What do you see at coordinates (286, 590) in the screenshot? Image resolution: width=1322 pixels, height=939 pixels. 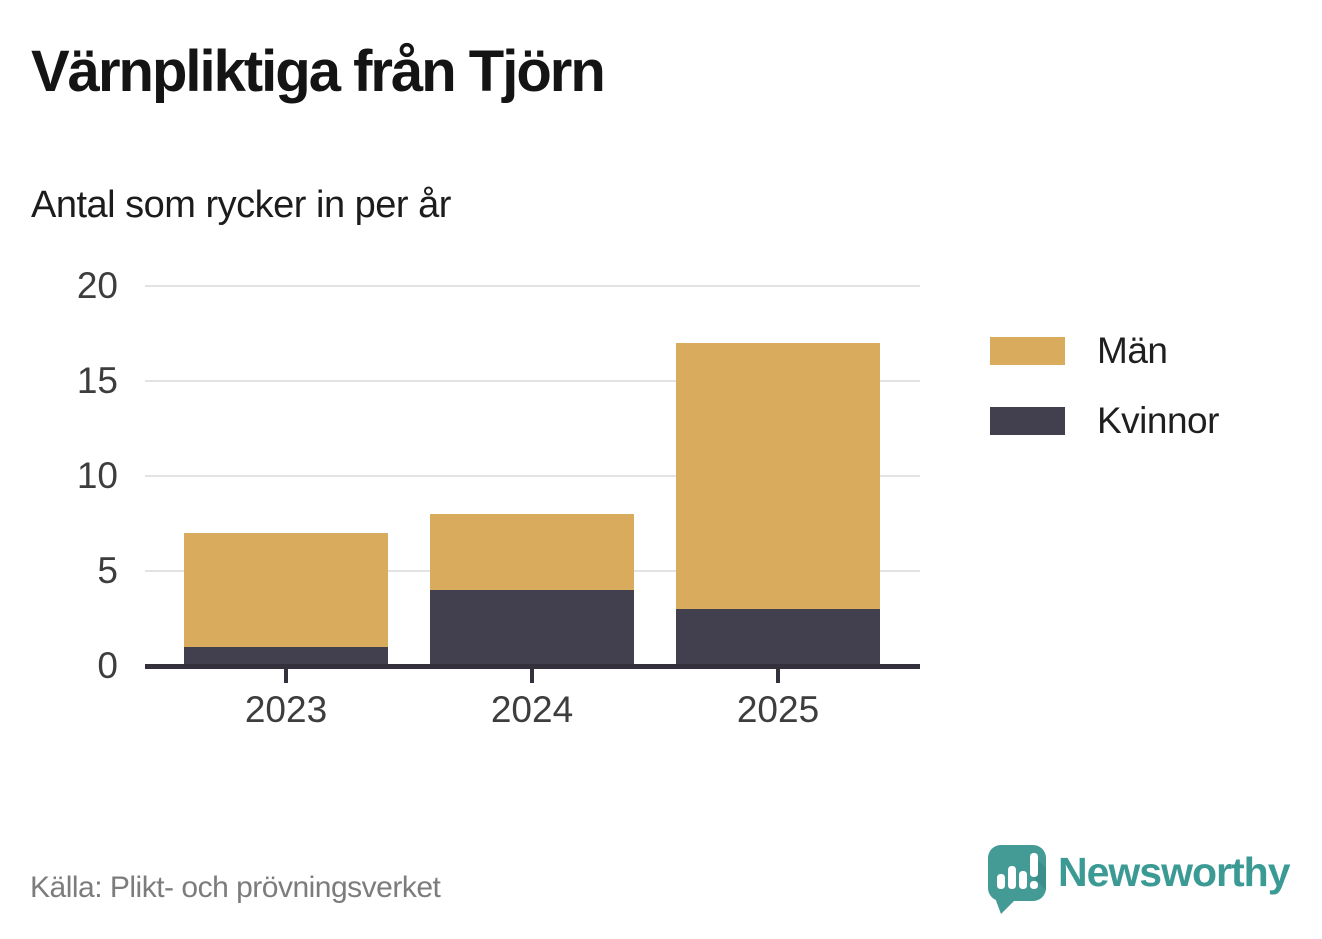 I see `bar-segment-men-2023` at bounding box center [286, 590].